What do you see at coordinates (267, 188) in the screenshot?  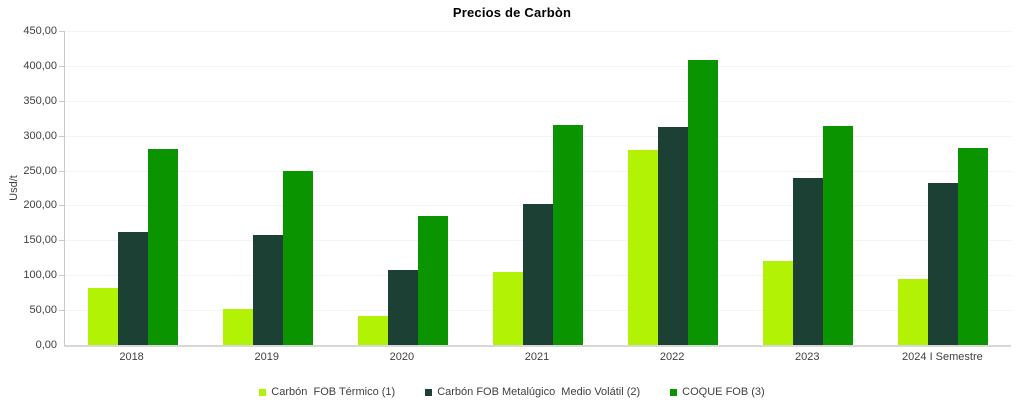 I see `bar-group-2019` at bounding box center [267, 188].